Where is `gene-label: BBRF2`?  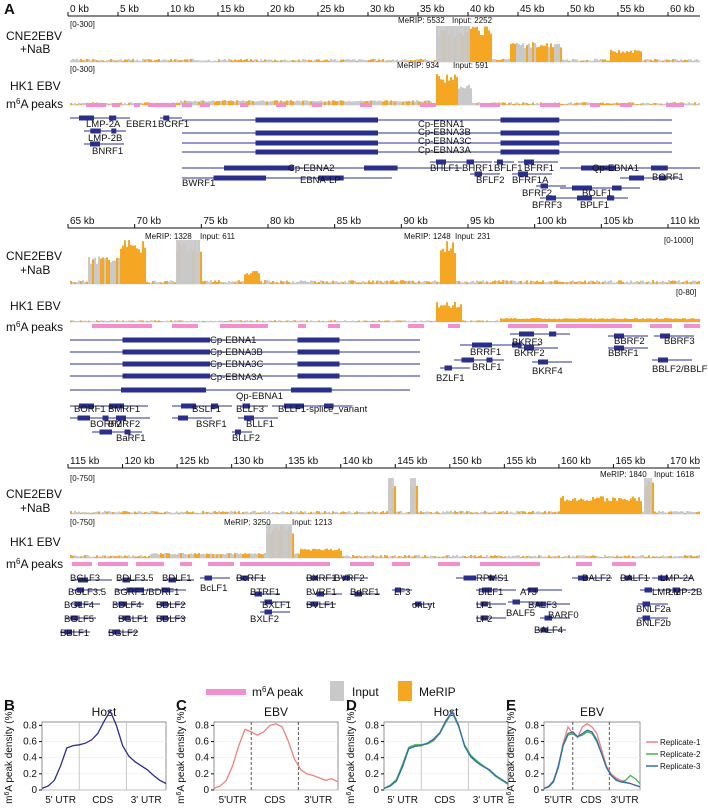
gene-label: BBRF2 is located at coordinates (629, 341).